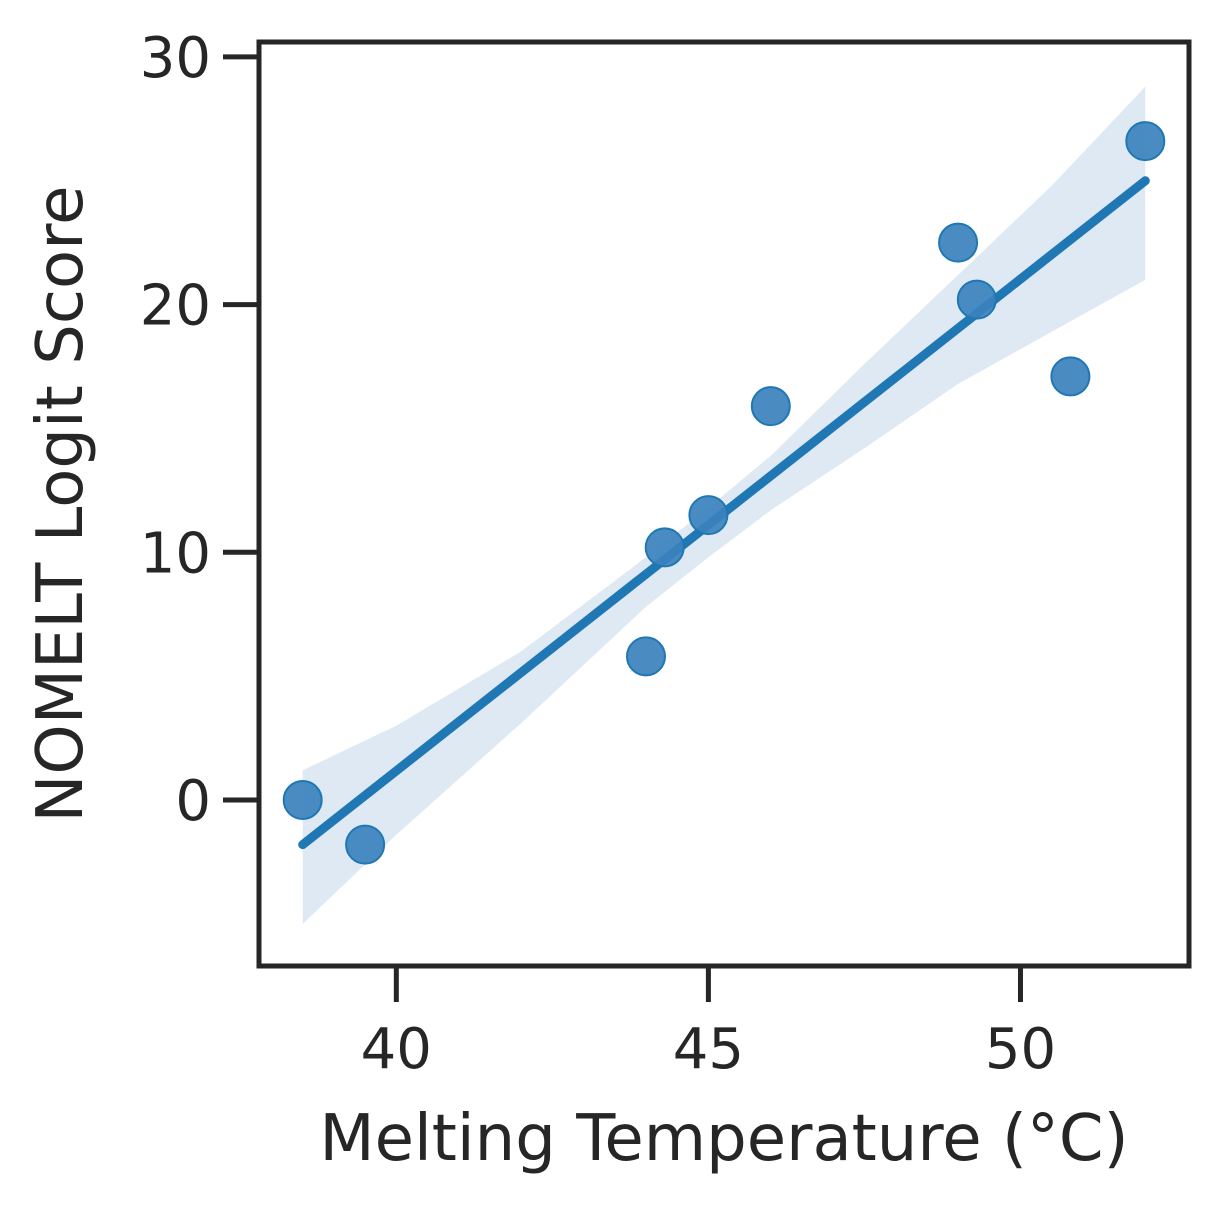 Image resolution: width=1219 pixels, height=1206 pixels. What do you see at coordinates (175, 306) in the screenshot?
I see `y-tick-label-20: 20` at bounding box center [175, 306].